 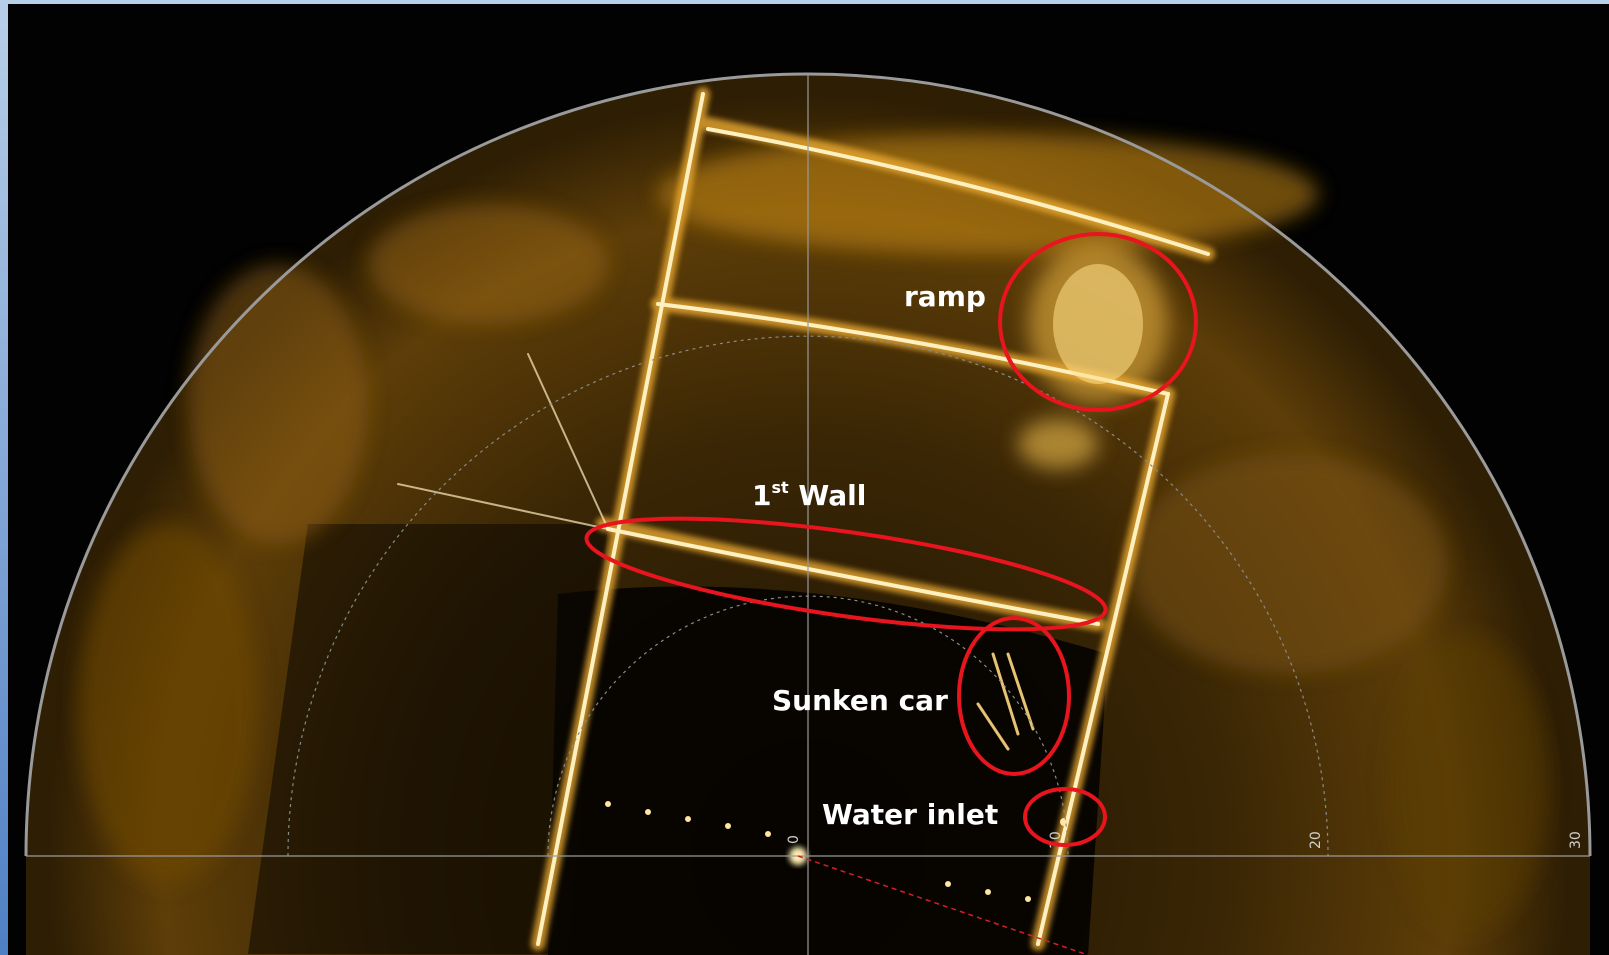 I want to click on near-field-shadow, so click(x=828, y=770).